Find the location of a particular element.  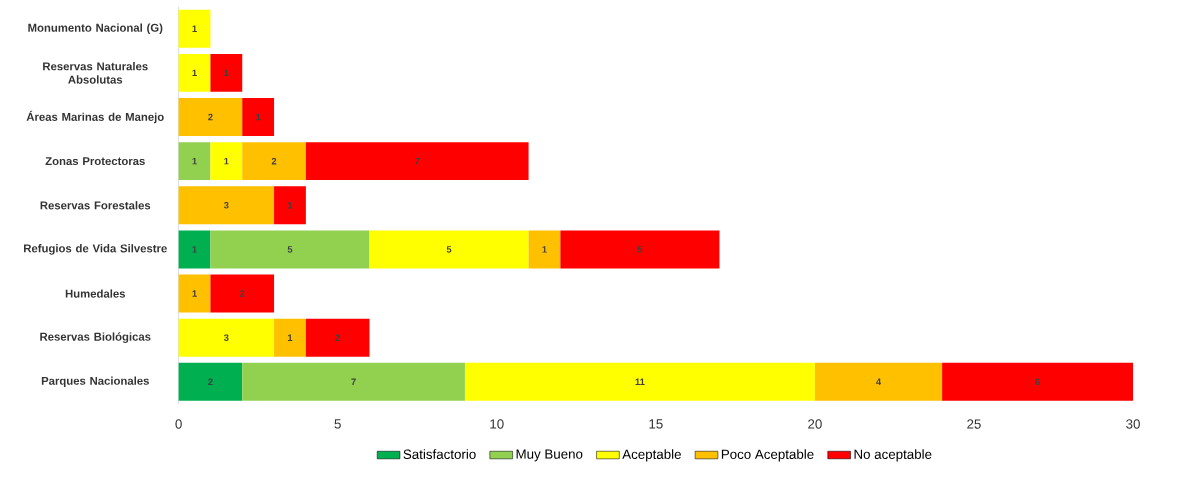

legend-label: Aceptable is located at coordinates (651, 455).